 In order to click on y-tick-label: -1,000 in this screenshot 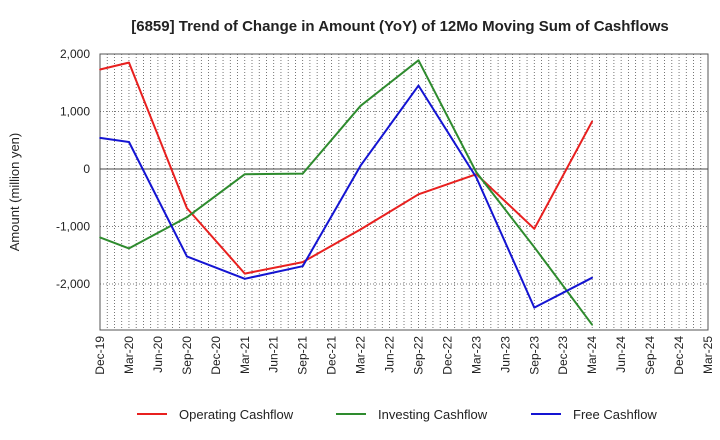, I will do `click(73, 227)`.